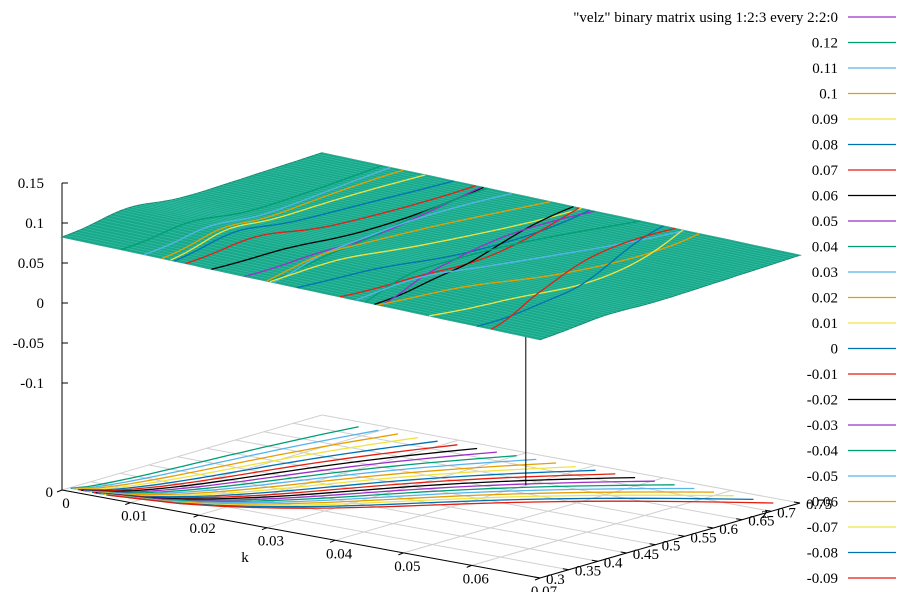 This screenshot has height=592, width=900. What do you see at coordinates (34, 224) in the screenshot?
I see `value-tick-label-1: 0.1` at bounding box center [34, 224].